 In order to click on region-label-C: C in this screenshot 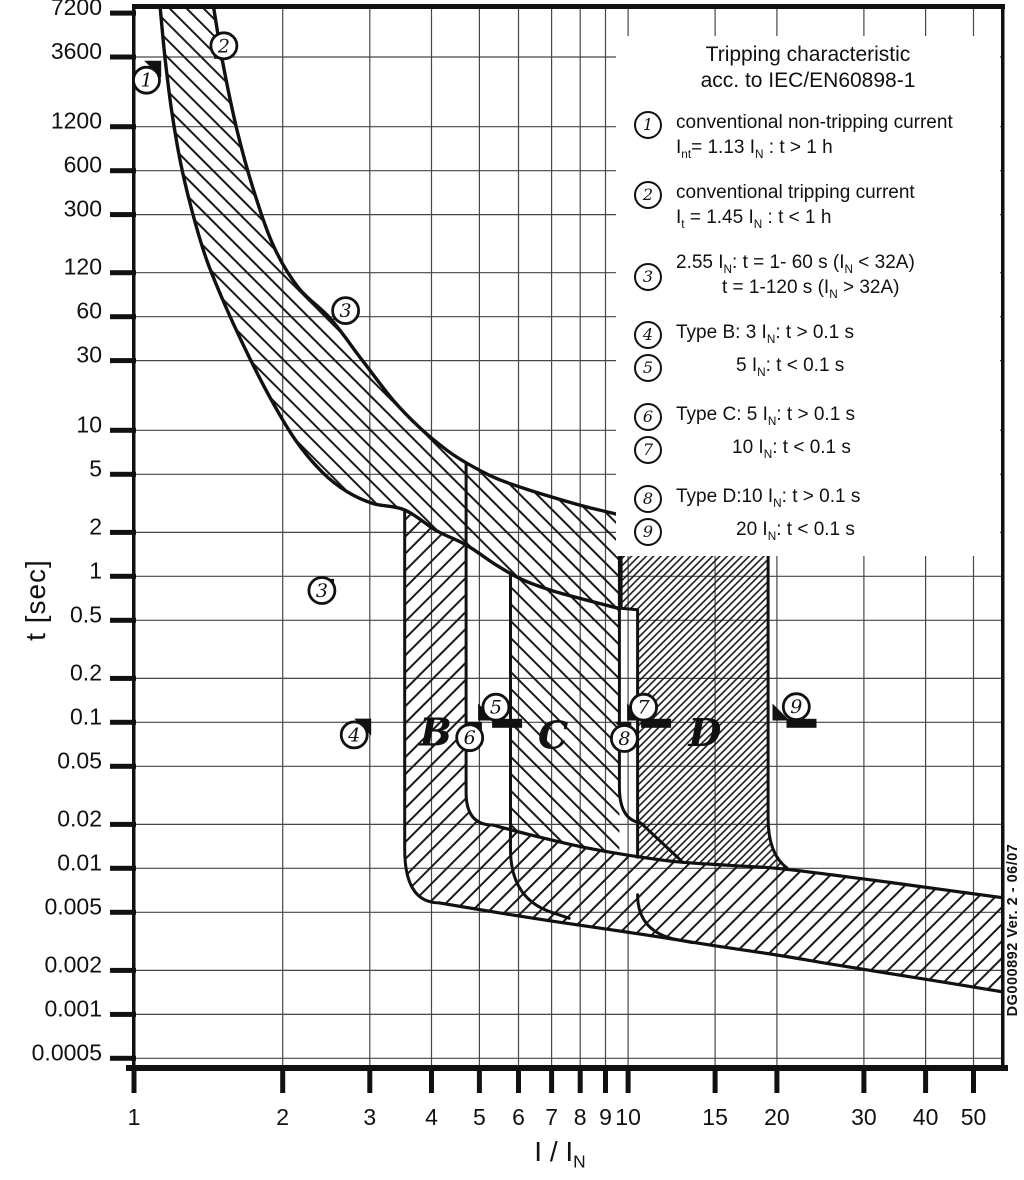, I will do `click(553, 735)`.